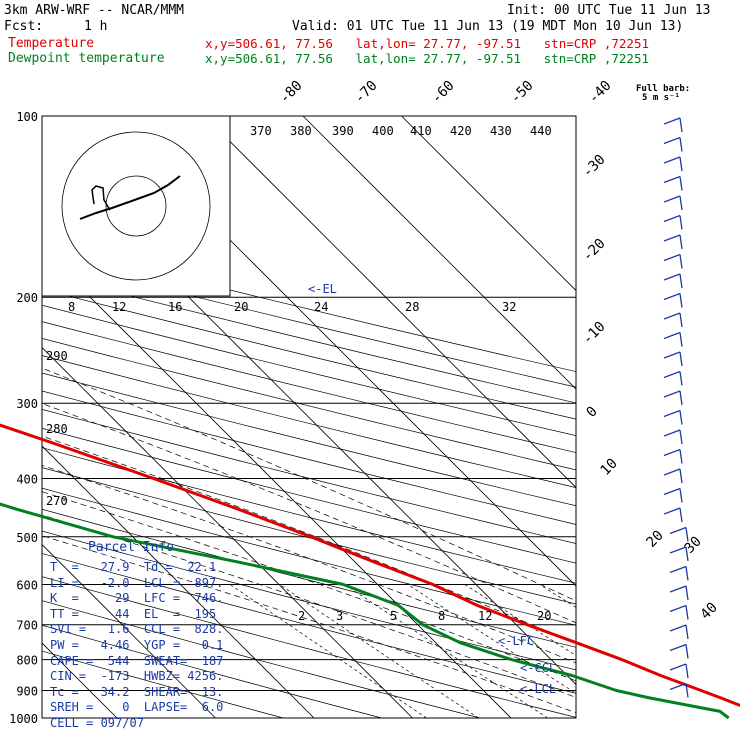 The height and width of the screenshot is (740, 740). What do you see at coordinates (501, 131) in the screenshot?
I see `theta-label: 430` at bounding box center [501, 131].